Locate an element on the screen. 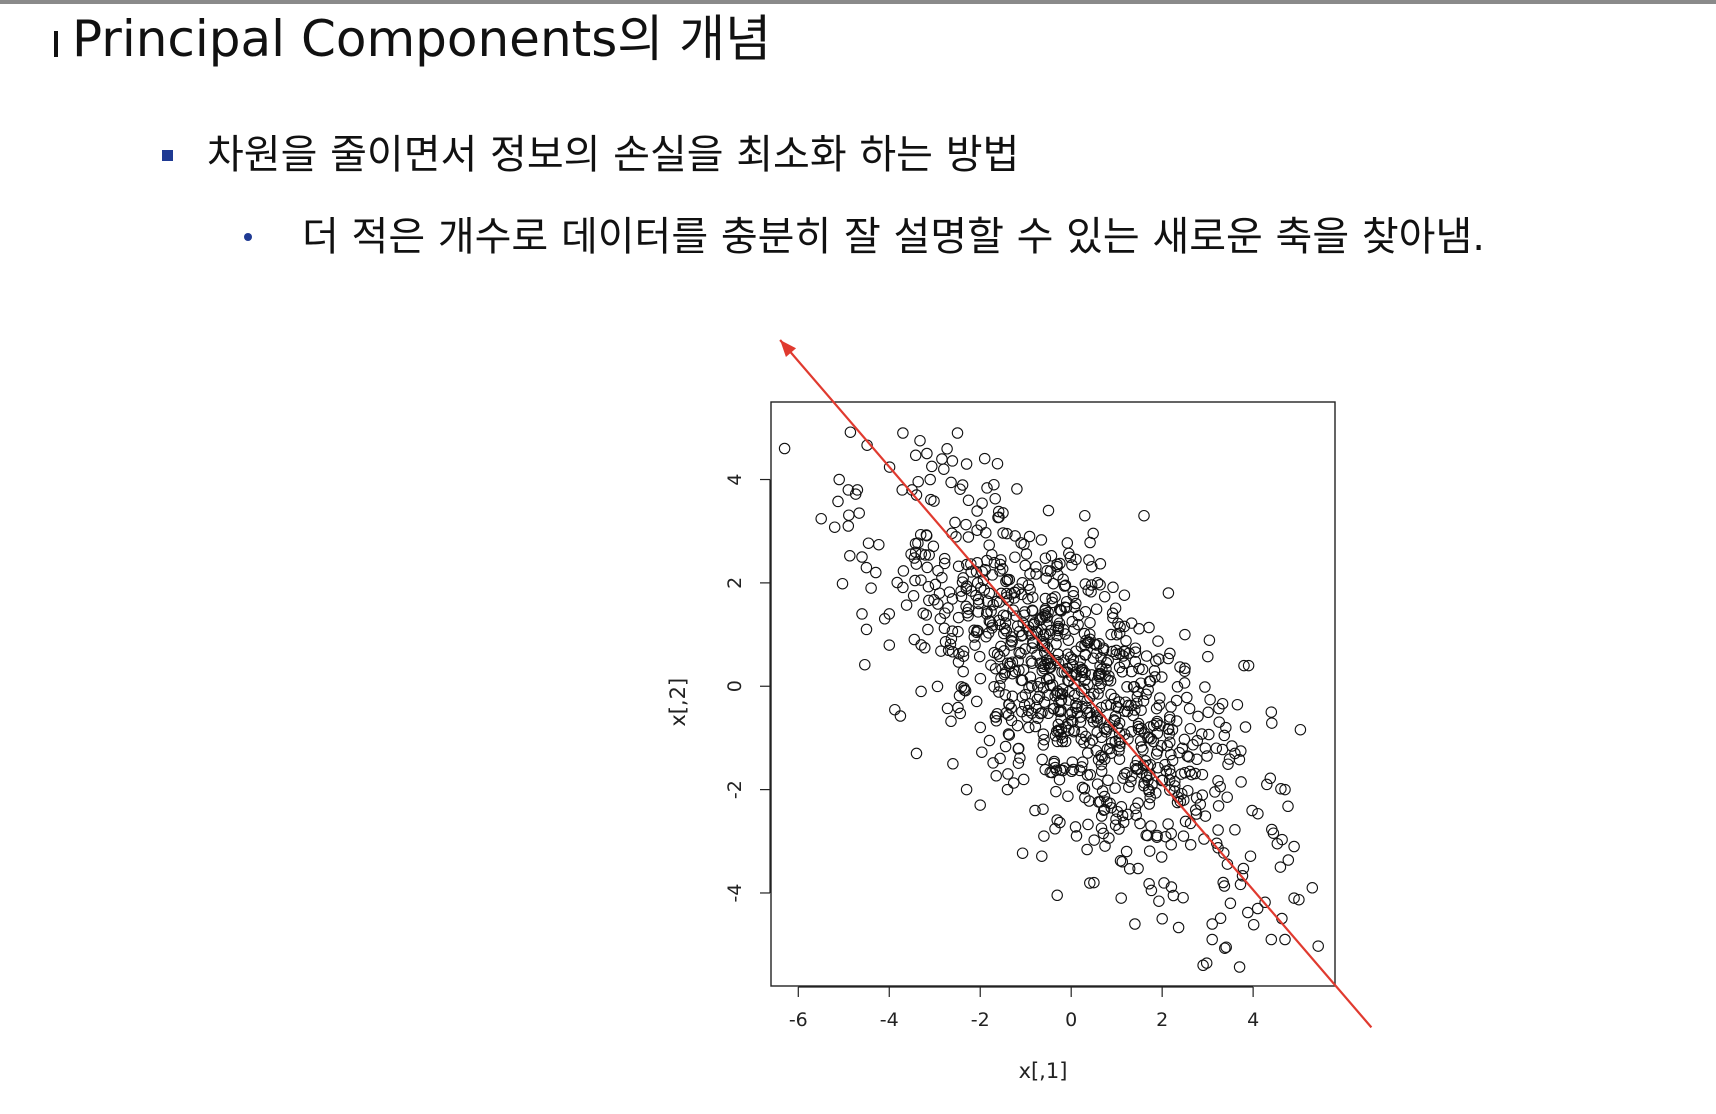  y-tick-label: -4 is located at coordinates (735, 892).